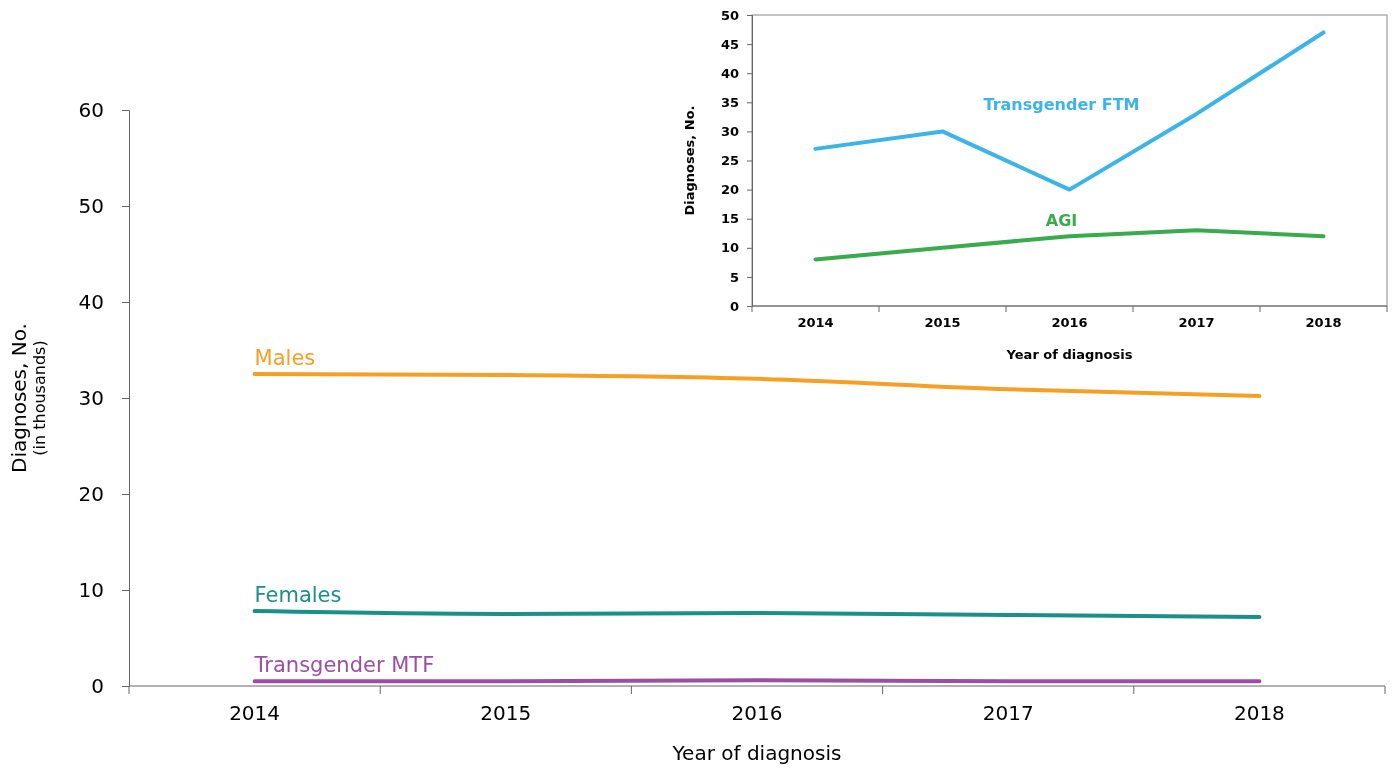 This screenshot has width=1393, height=769. Describe the element at coordinates (1061, 104) in the screenshot. I see `series-label: Transgender FTM` at that location.